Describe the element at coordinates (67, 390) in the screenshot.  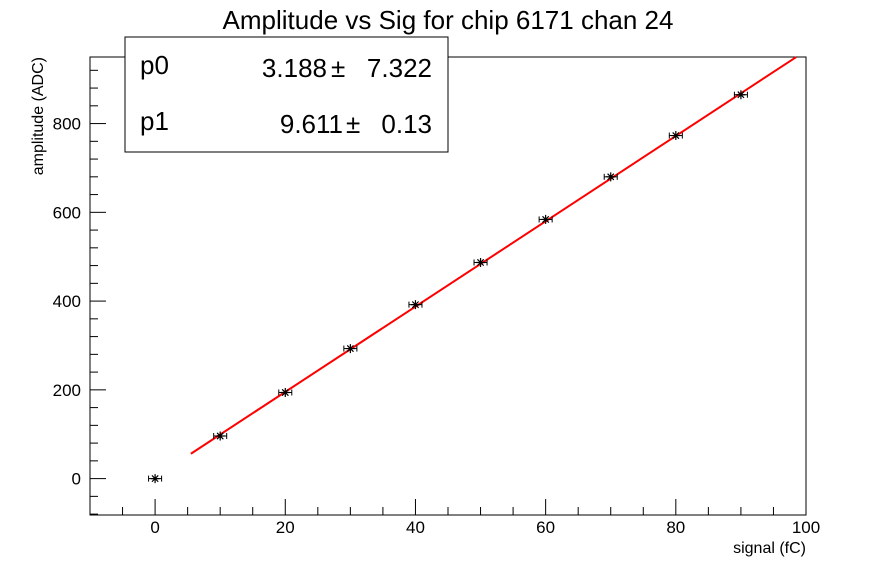
I see `y-tick-label: 200` at that location.